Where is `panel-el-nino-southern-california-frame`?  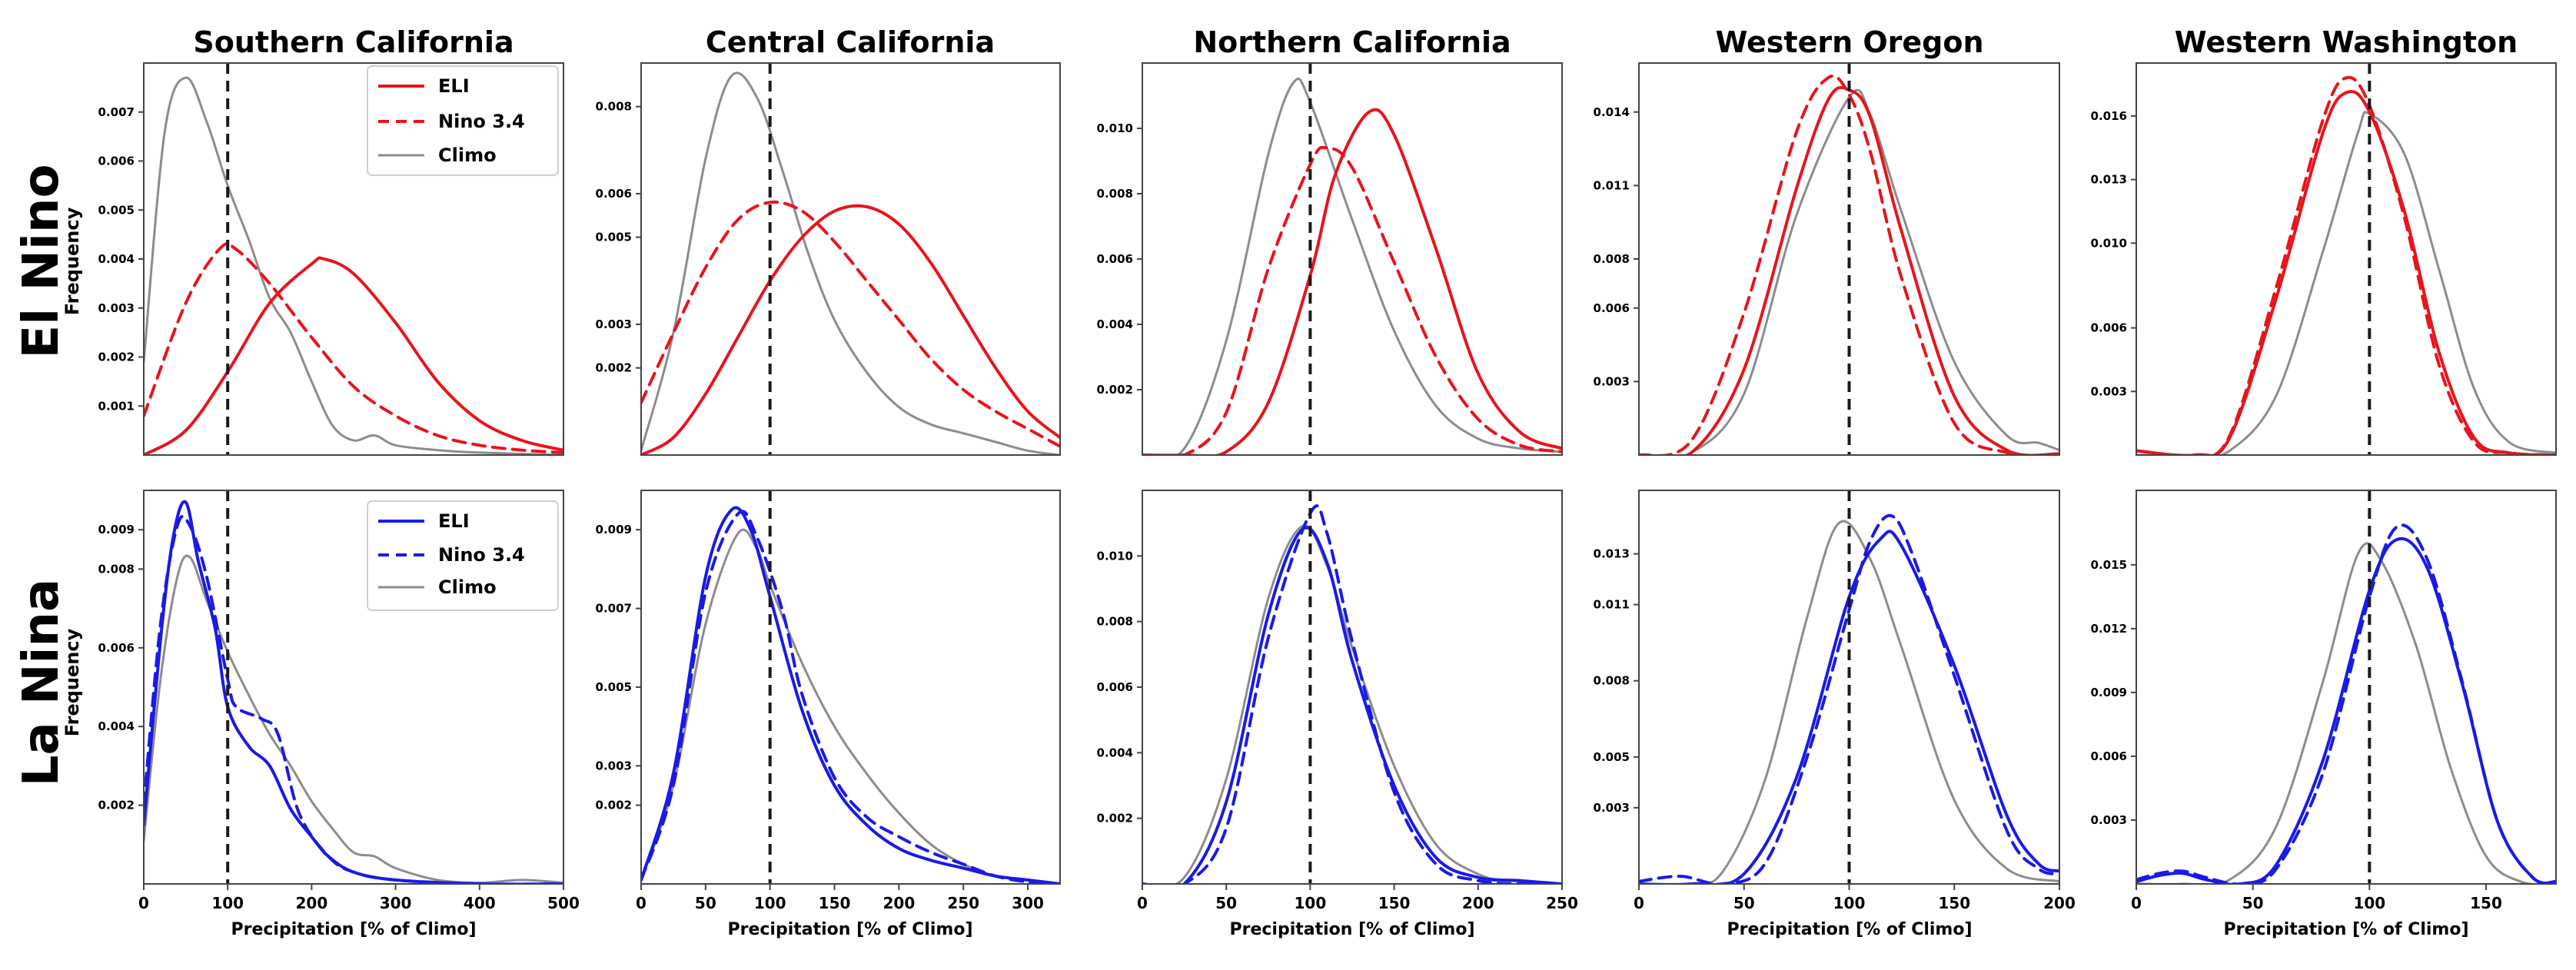 panel-el-nino-southern-california-frame is located at coordinates (353, 259).